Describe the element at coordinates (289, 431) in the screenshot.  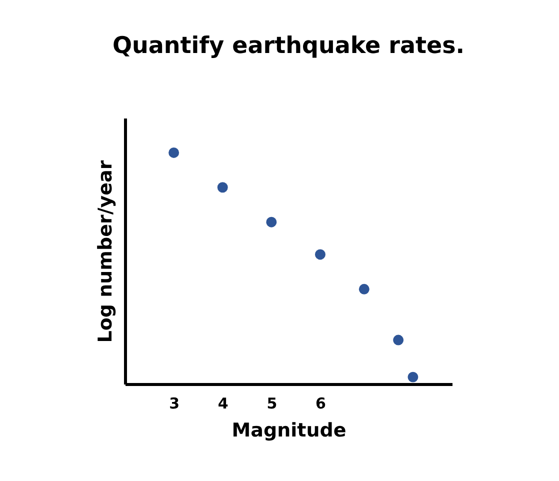
I see `x-axis-title: Magnitude` at that location.